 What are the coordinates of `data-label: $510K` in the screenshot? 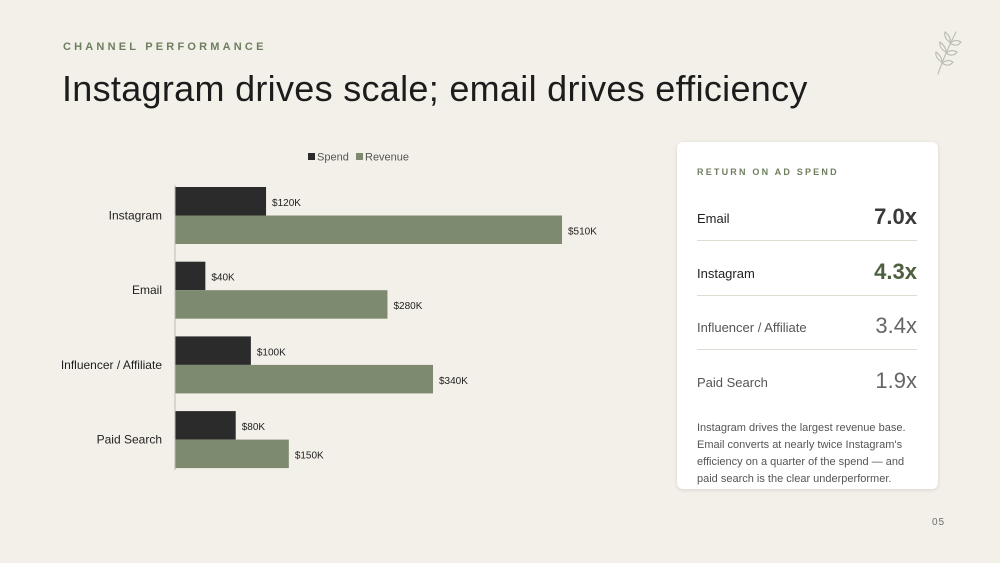 It's located at (582, 232).